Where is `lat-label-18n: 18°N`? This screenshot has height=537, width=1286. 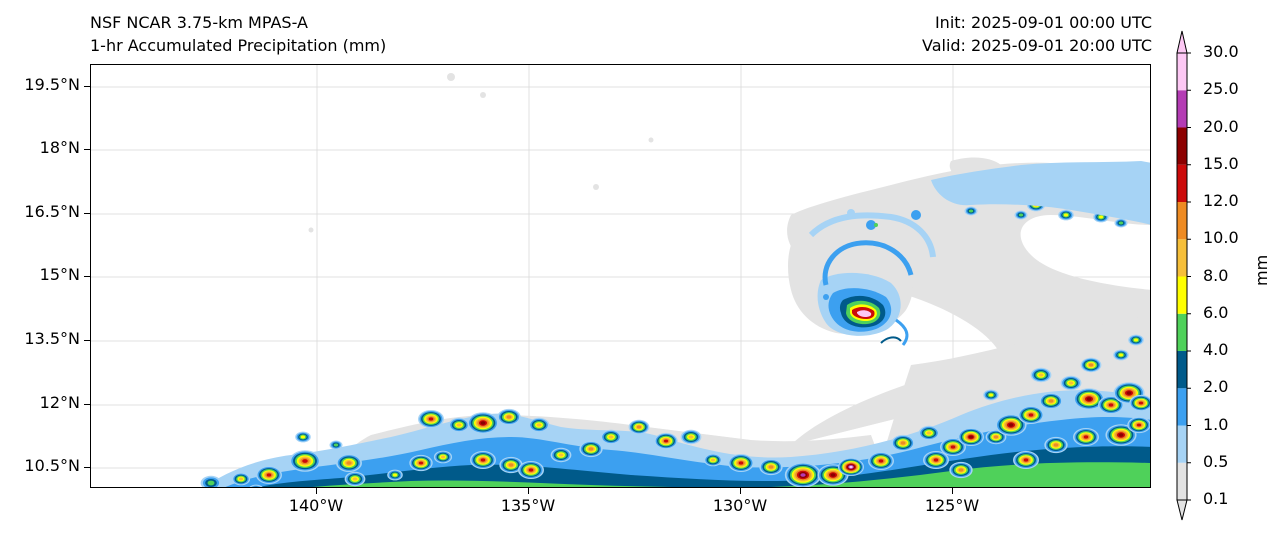
lat-label-18n: 18°N is located at coordinates (59, 147).